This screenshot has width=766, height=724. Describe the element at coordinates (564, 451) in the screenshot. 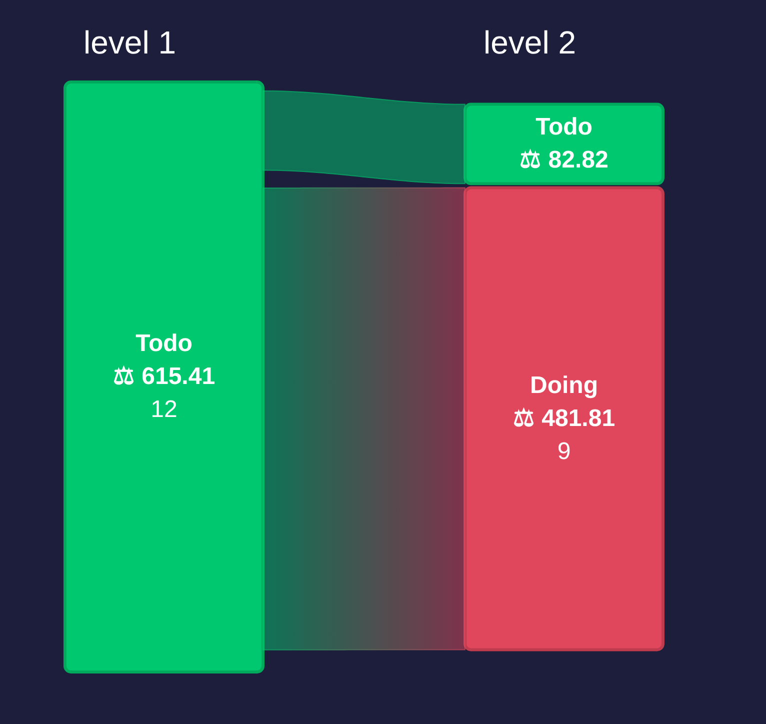

I see `text: 9` at that location.